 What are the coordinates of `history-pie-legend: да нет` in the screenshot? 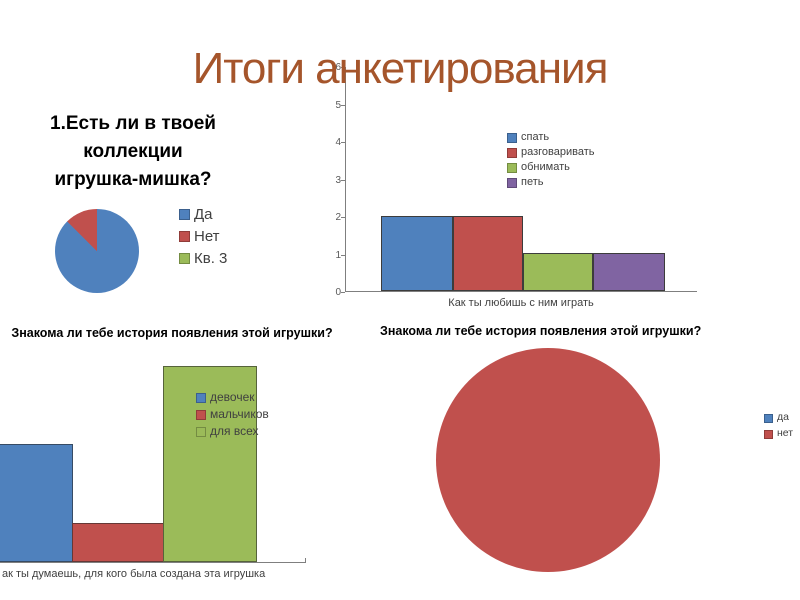 It's located at (778, 428).